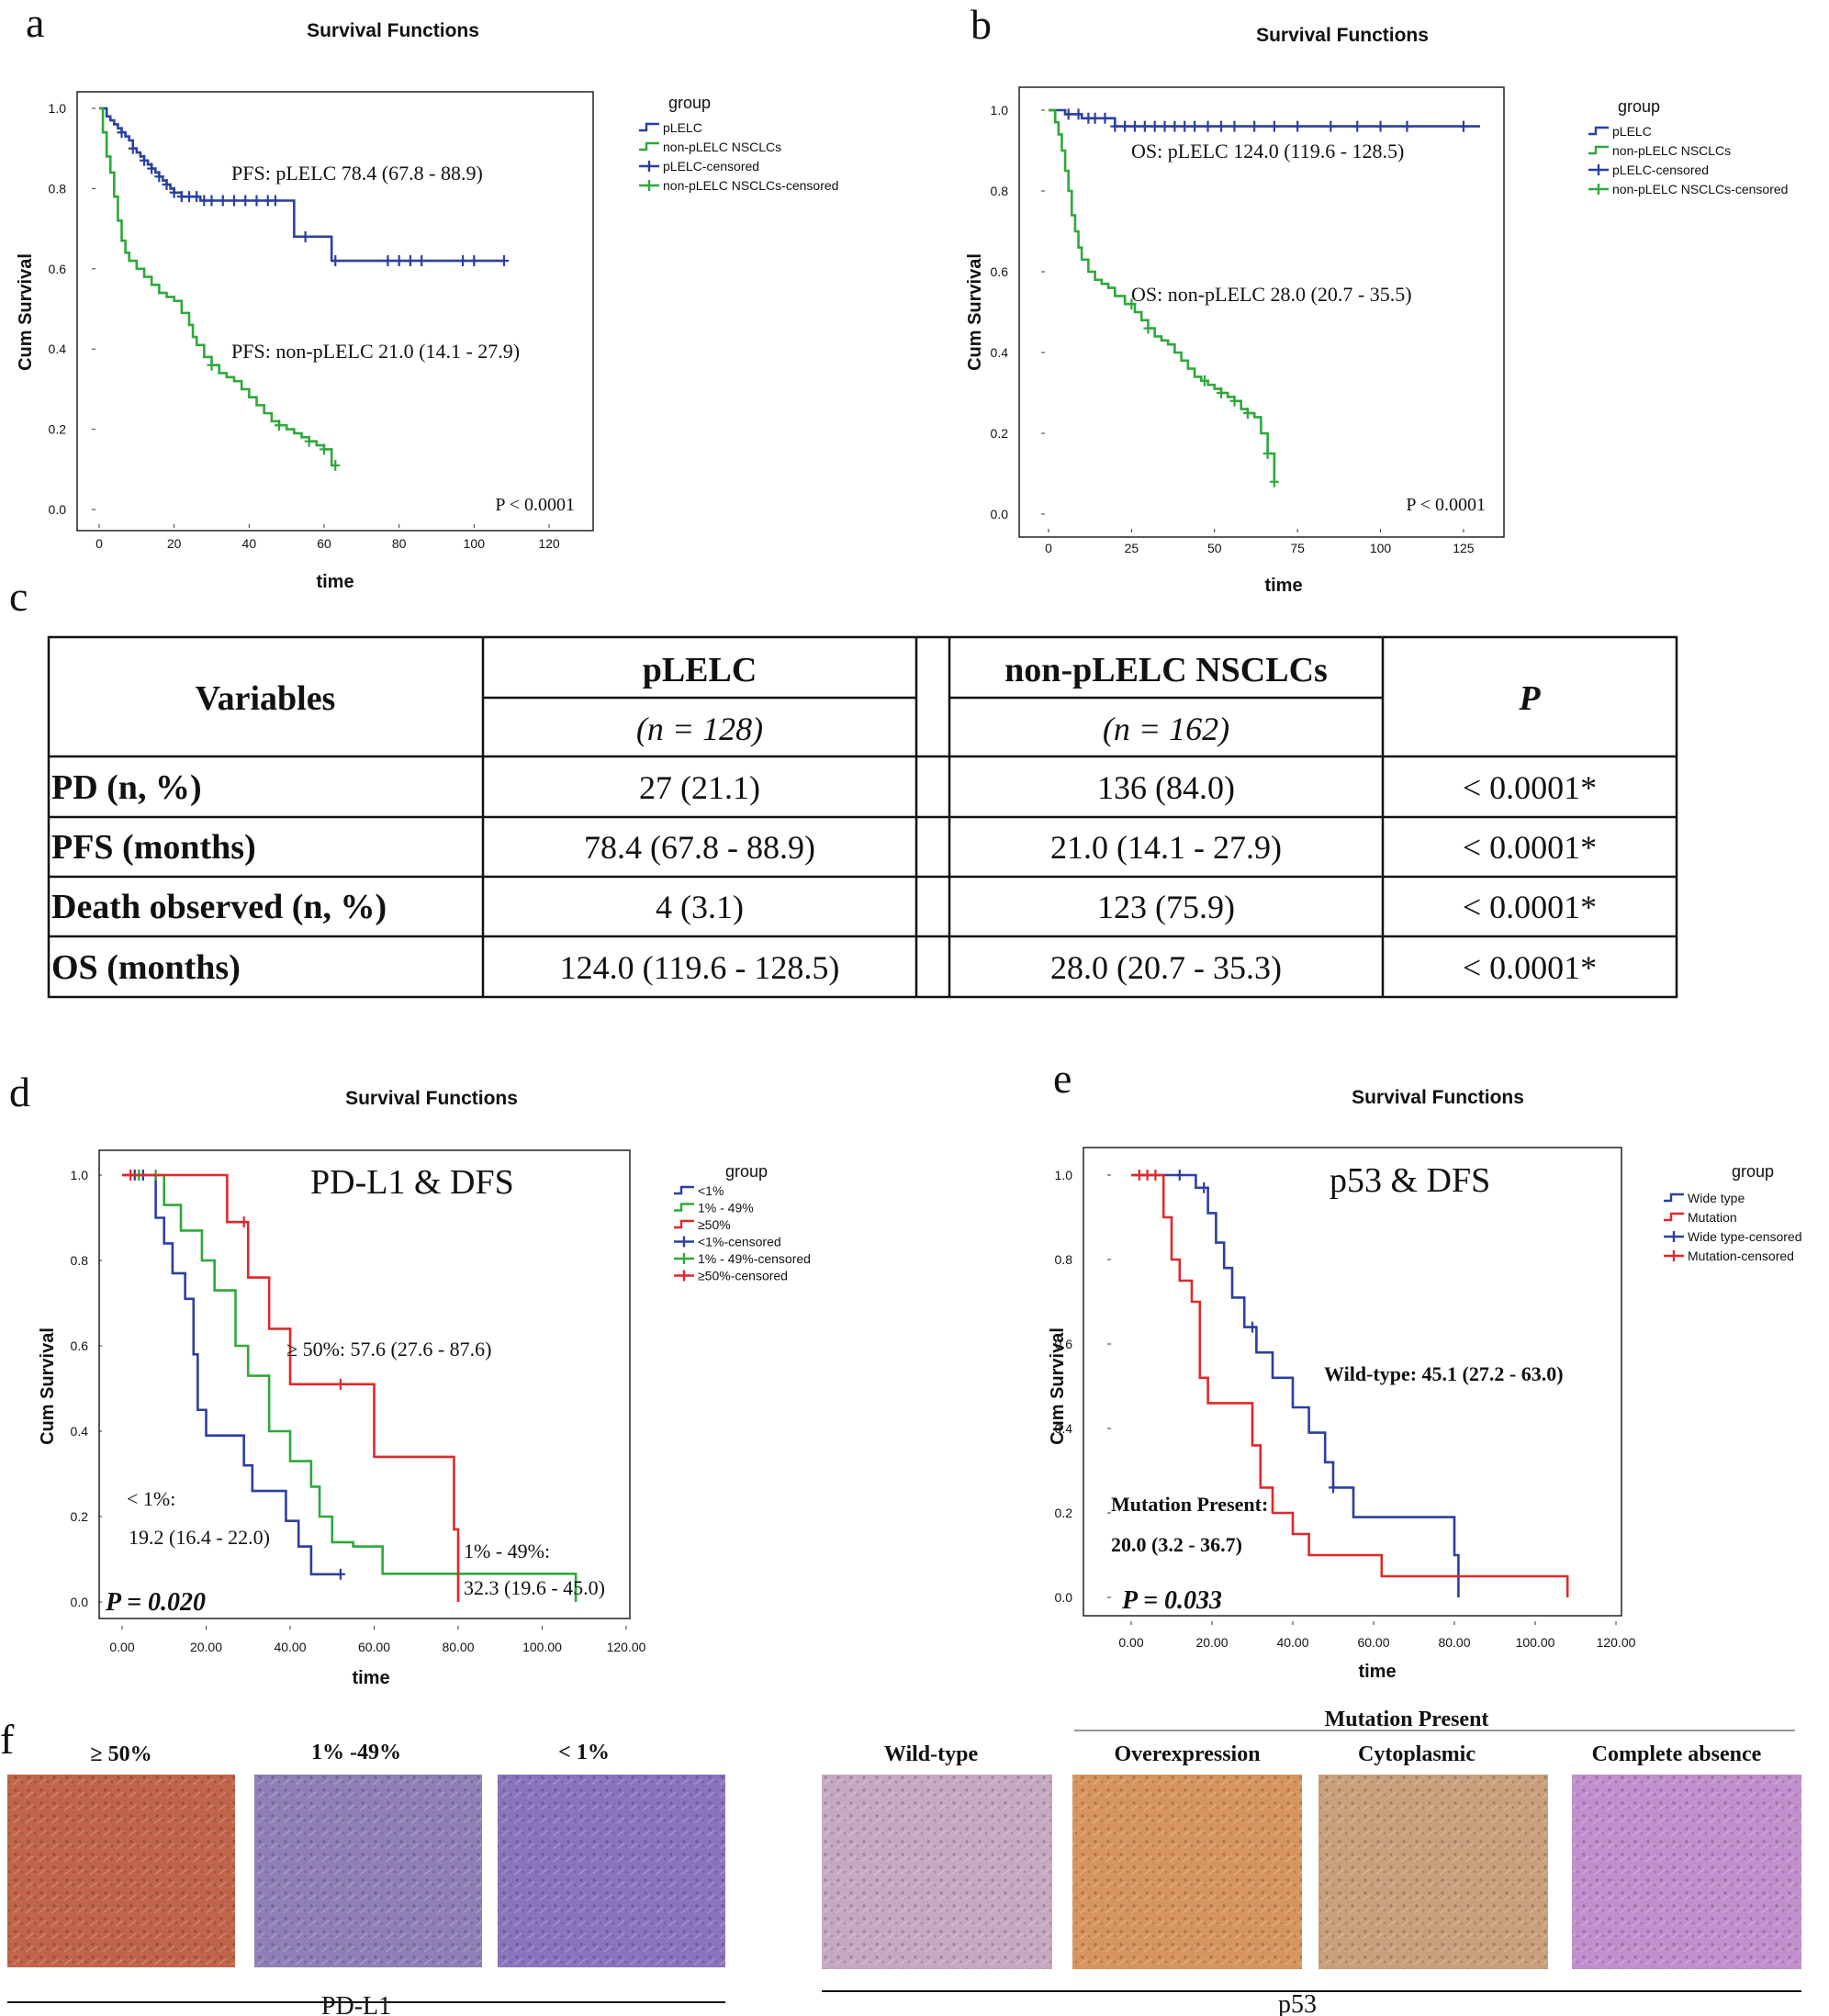 The height and width of the screenshot is (2016, 1829). I want to click on chart-d-censor-mark, so click(340, 1384).